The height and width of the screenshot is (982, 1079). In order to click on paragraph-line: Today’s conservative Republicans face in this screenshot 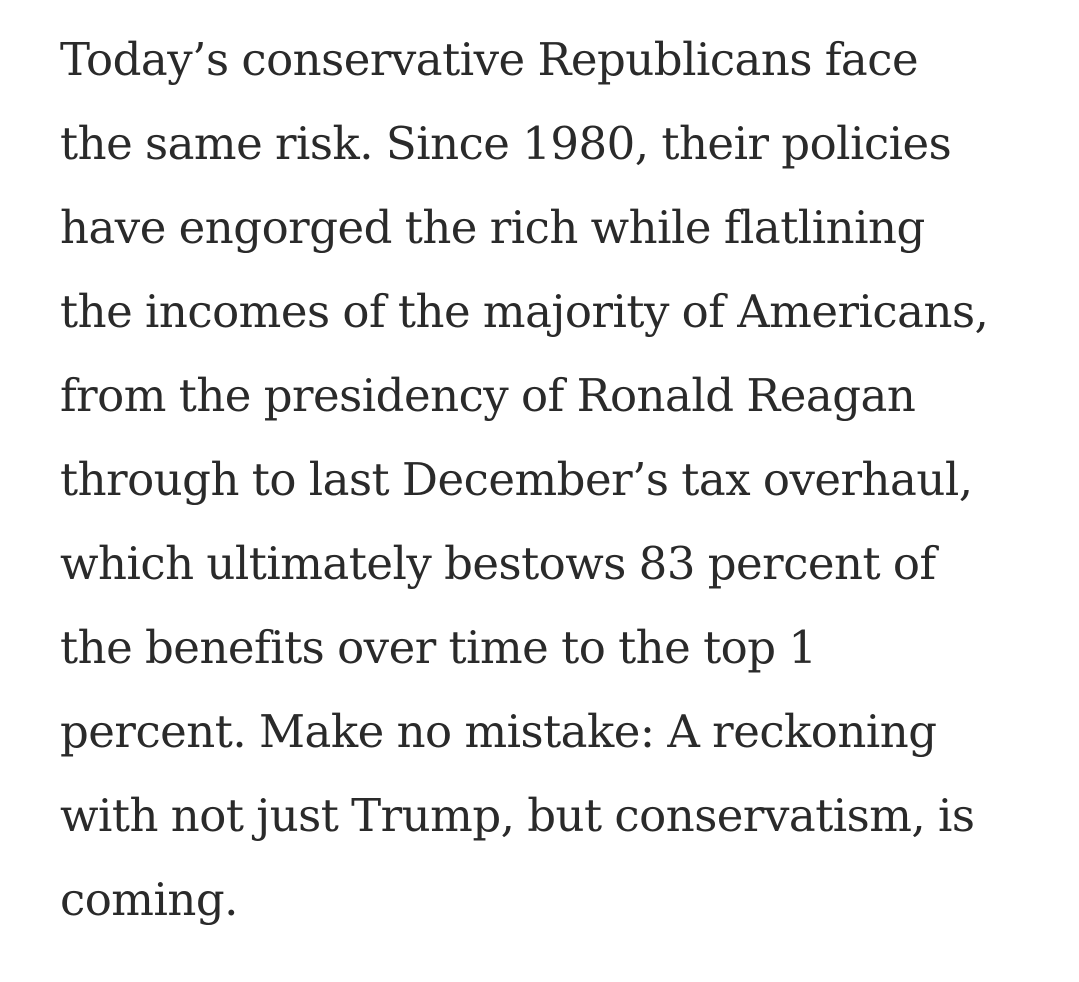, I will do `click(489, 59)`.